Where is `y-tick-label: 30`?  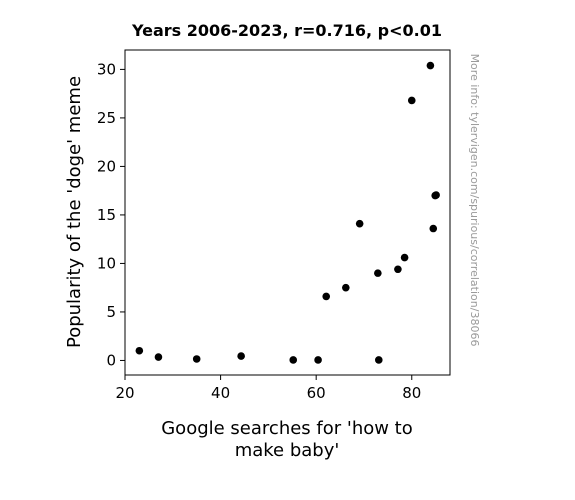
y-tick-label: 30 is located at coordinates (106, 69).